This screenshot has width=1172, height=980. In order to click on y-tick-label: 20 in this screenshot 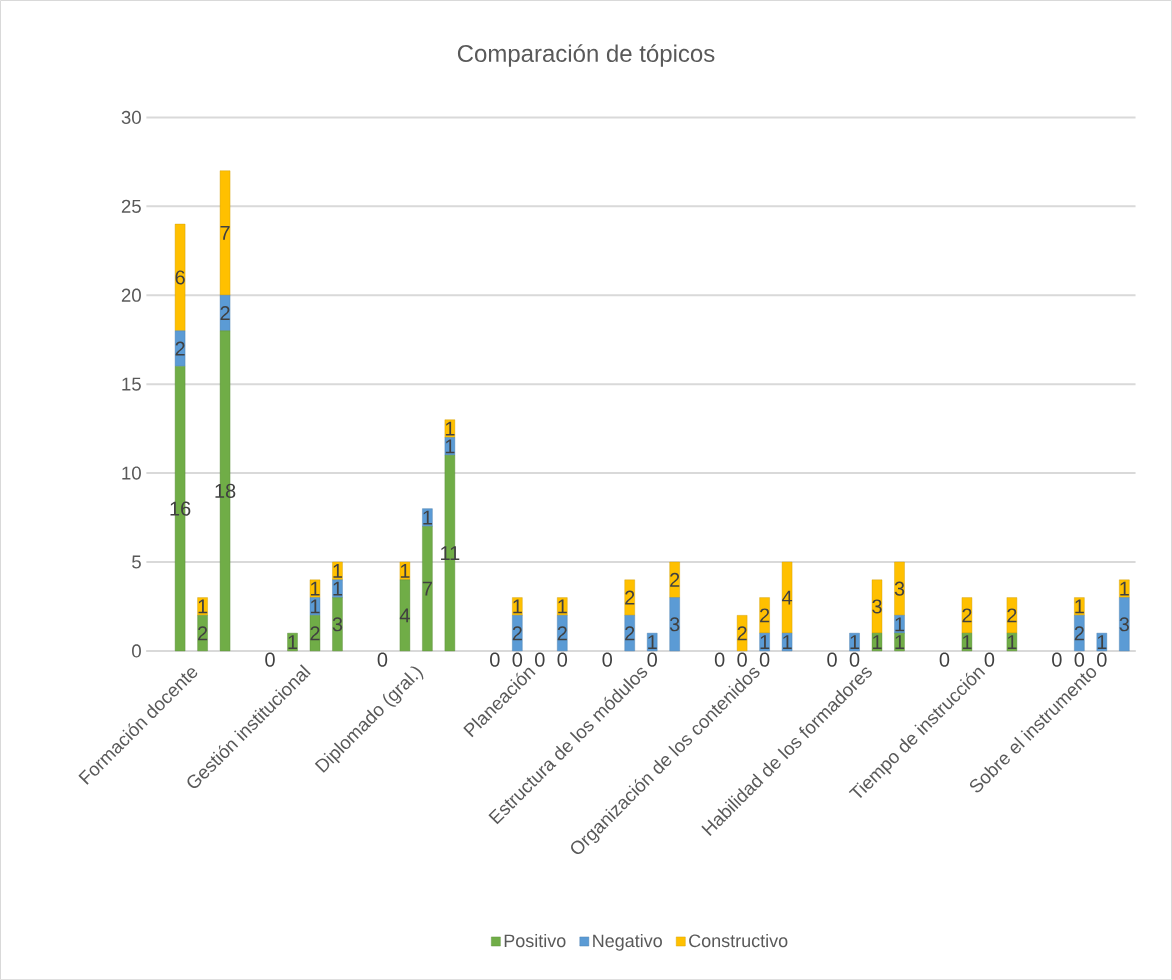, I will do `click(131, 295)`.